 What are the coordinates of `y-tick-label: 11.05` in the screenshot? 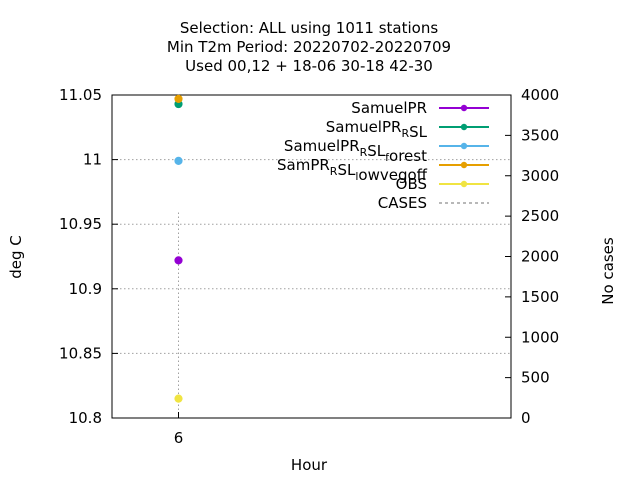 It's located at (80, 95).